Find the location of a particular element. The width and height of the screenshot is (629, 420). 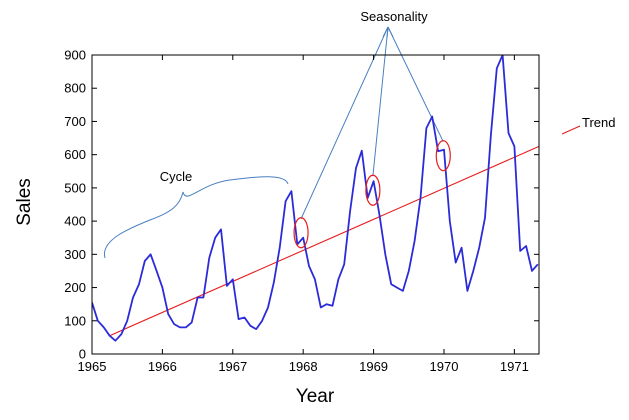

cycle-annotation: Cycle is located at coordinates (176, 176).